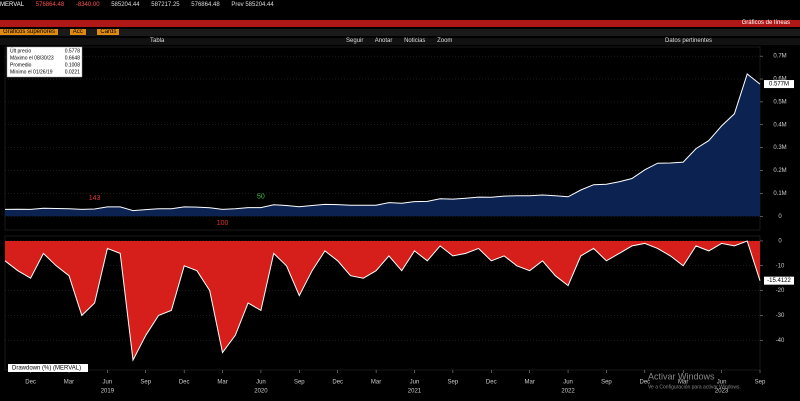 The width and height of the screenshot is (800, 401). What do you see at coordinates (779, 102) in the screenshot?
I see `y-tick-label: 0.5M` at bounding box center [779, 102].